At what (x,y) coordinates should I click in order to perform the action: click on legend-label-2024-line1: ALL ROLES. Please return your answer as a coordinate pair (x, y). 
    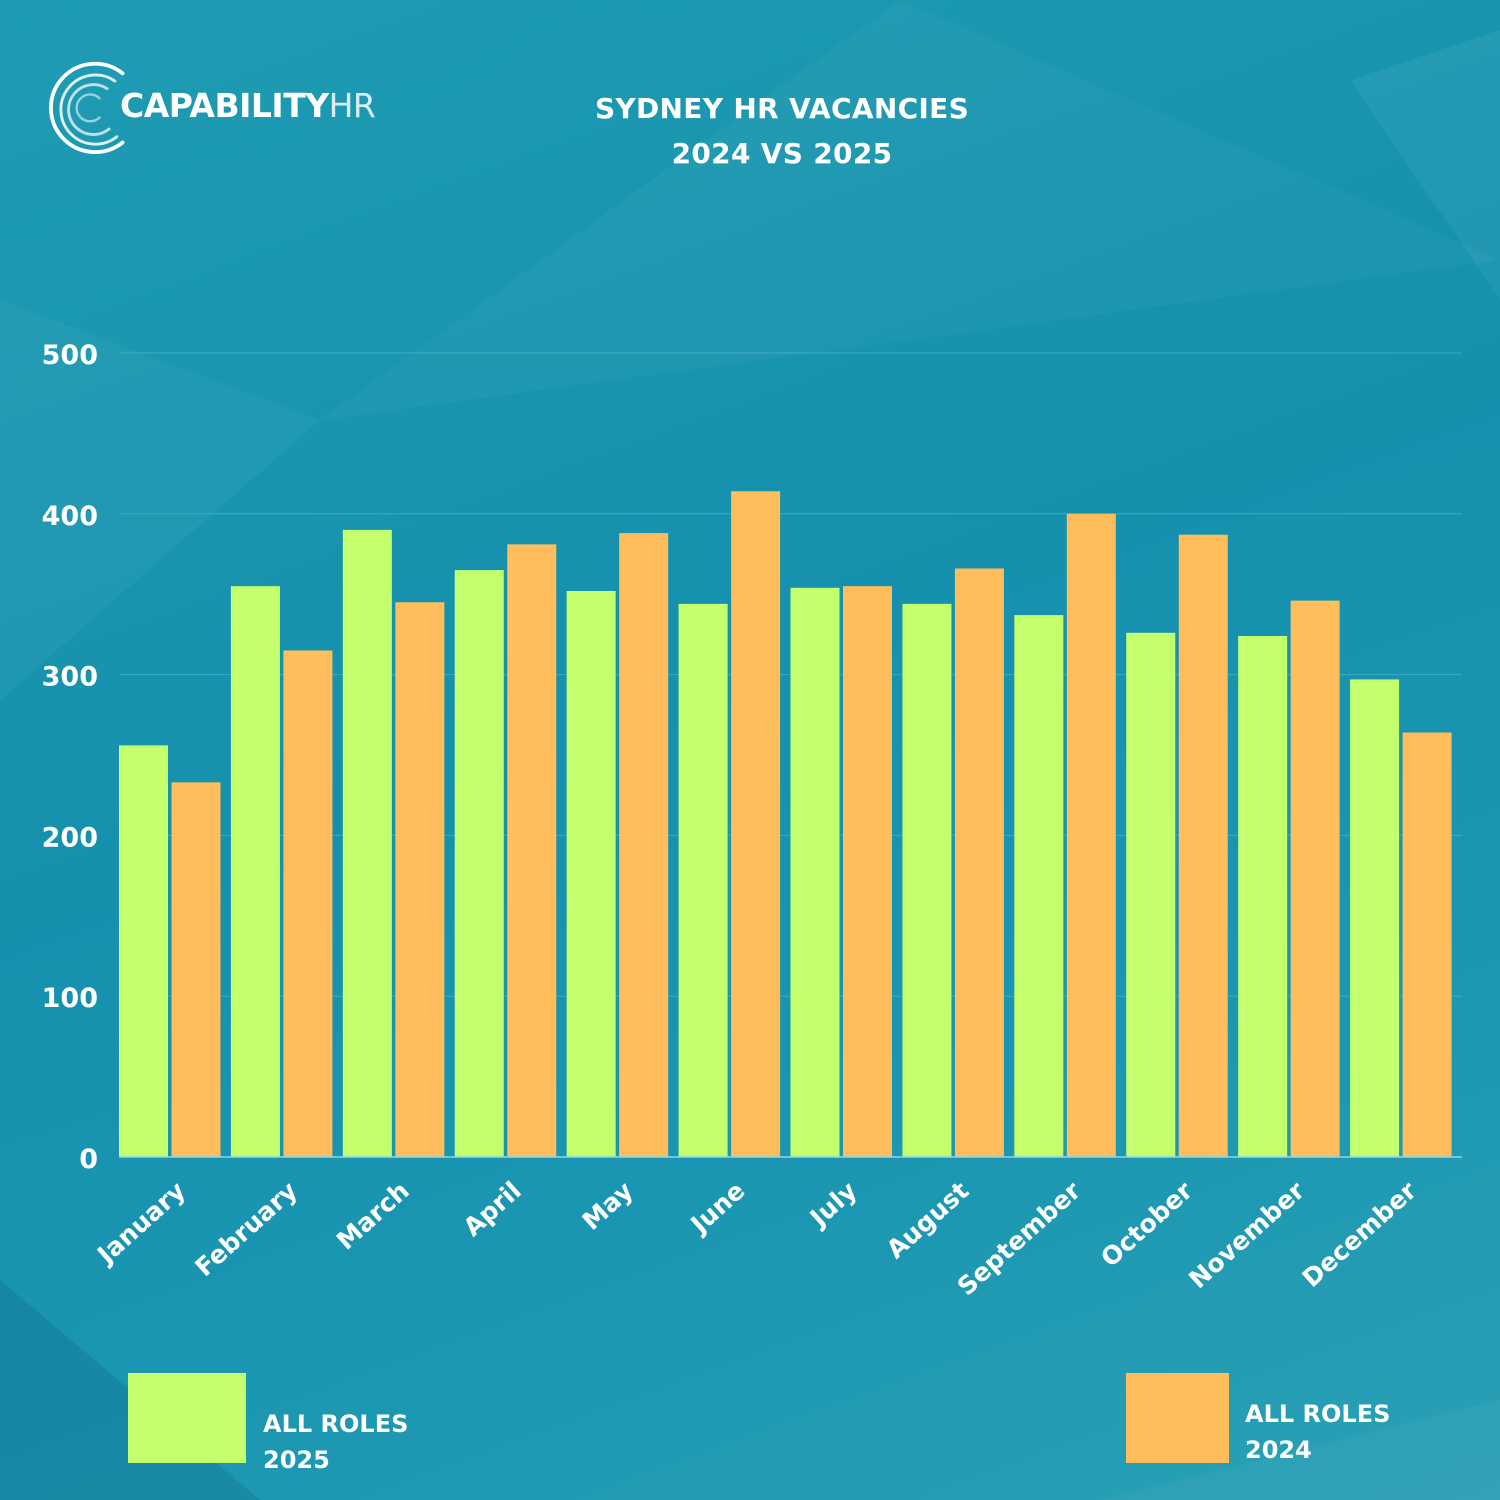
    Looking at the image, I should click on (1318, 1414).